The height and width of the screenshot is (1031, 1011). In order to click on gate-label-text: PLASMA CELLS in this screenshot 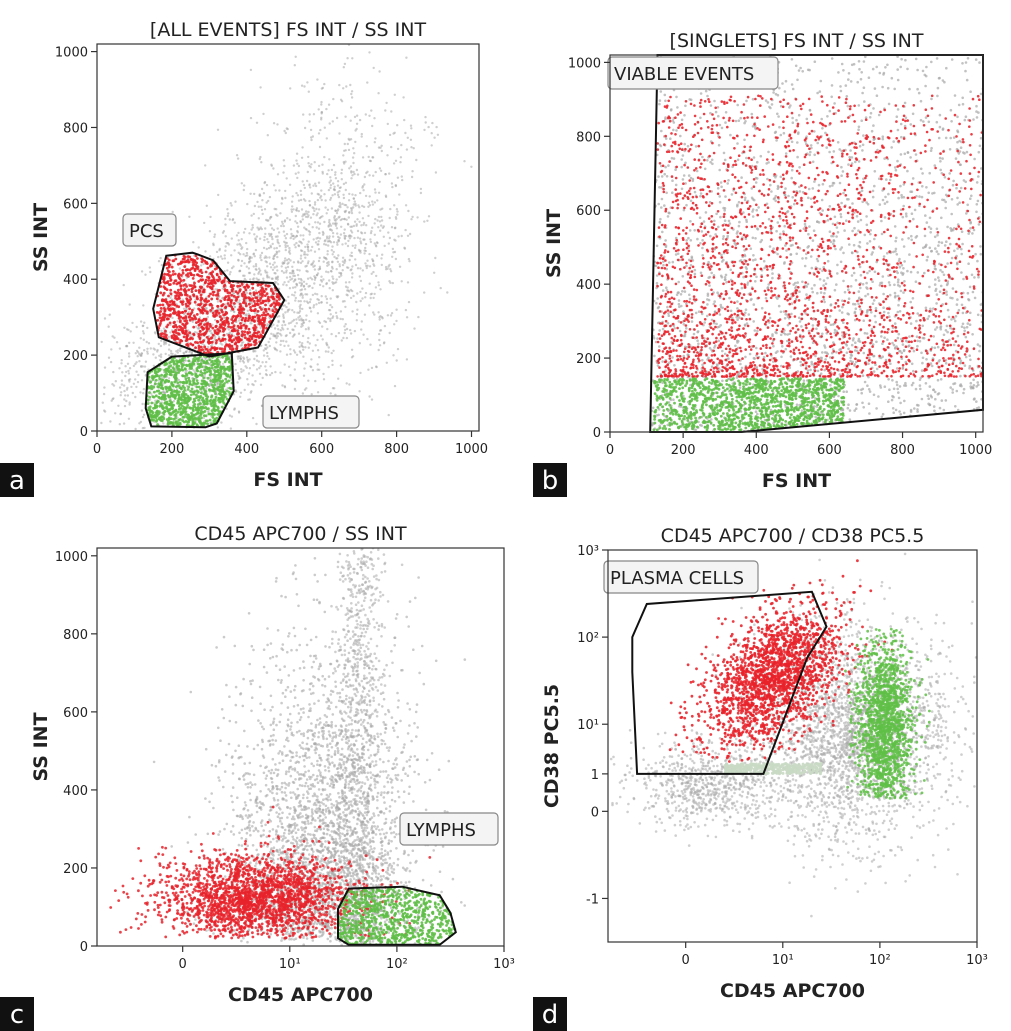, I will do `click(677, 578)`.